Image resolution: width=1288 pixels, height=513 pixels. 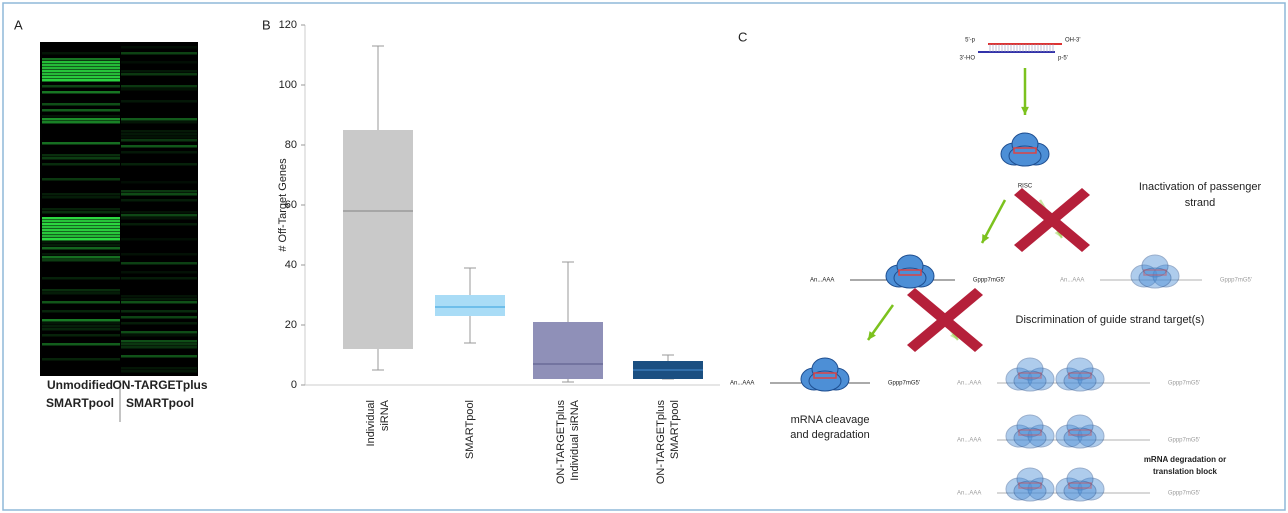 What do you see at coordinates (378, 239) in the screenshot?
I see `box` at bounding box center [378, 239].